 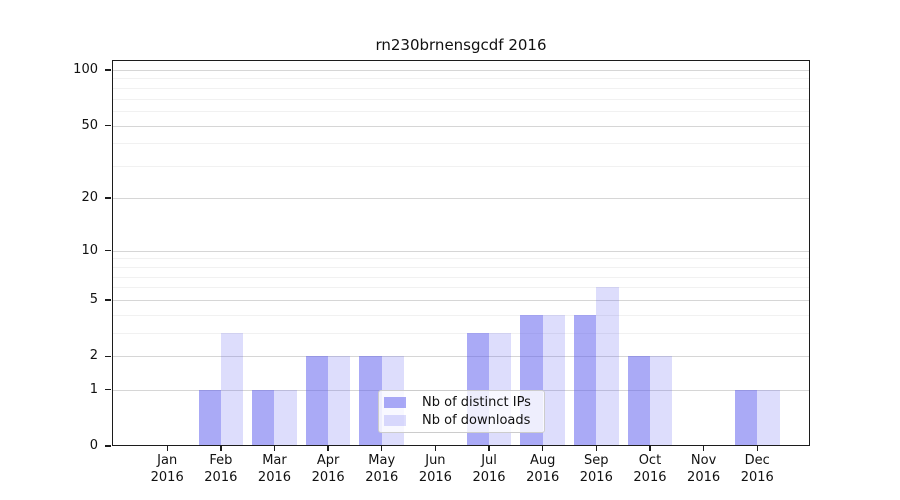 I want to click on legend-label-distinct-ips: Nb of distinct IPs, so click(x=476, y=403).